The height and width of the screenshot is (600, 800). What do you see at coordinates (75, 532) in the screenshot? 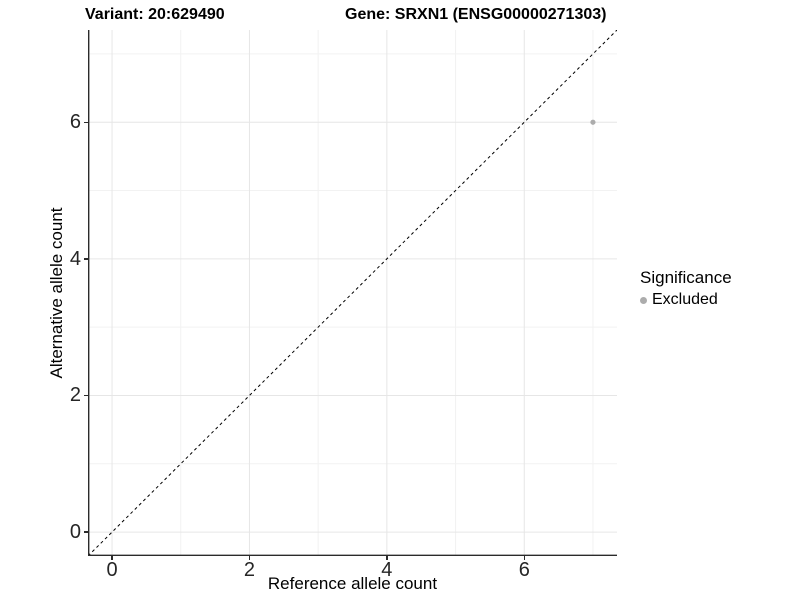
I see `y-tick-label: 0` at bounding box center [75, 532].